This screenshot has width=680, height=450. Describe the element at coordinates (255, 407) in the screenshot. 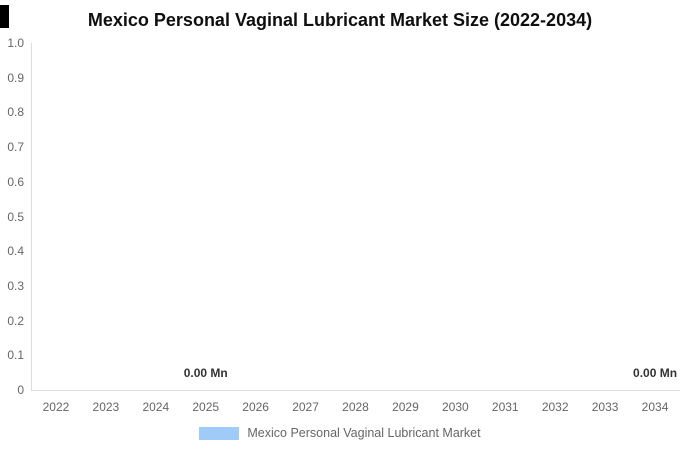

I see `x-tick-label: 2026` at that location.